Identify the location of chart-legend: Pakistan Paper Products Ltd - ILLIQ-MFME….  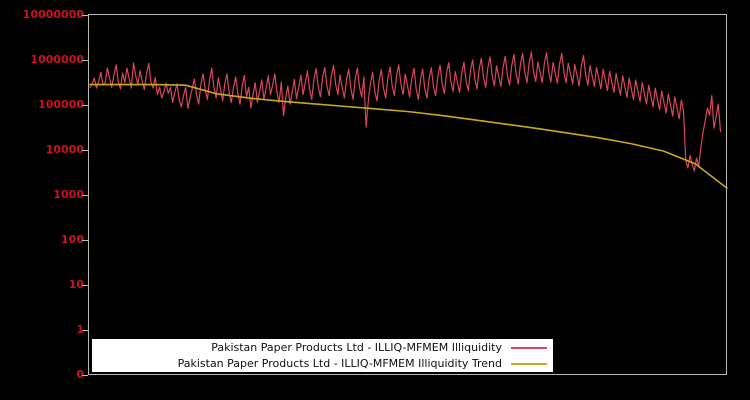
(322, 355).